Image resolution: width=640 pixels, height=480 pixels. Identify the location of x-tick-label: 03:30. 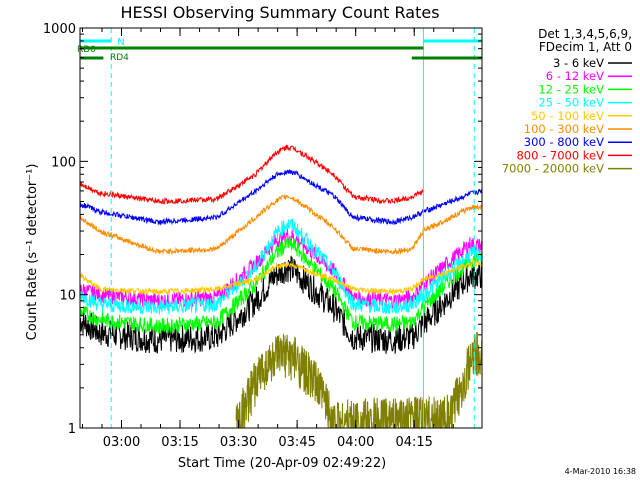
(238, 442).